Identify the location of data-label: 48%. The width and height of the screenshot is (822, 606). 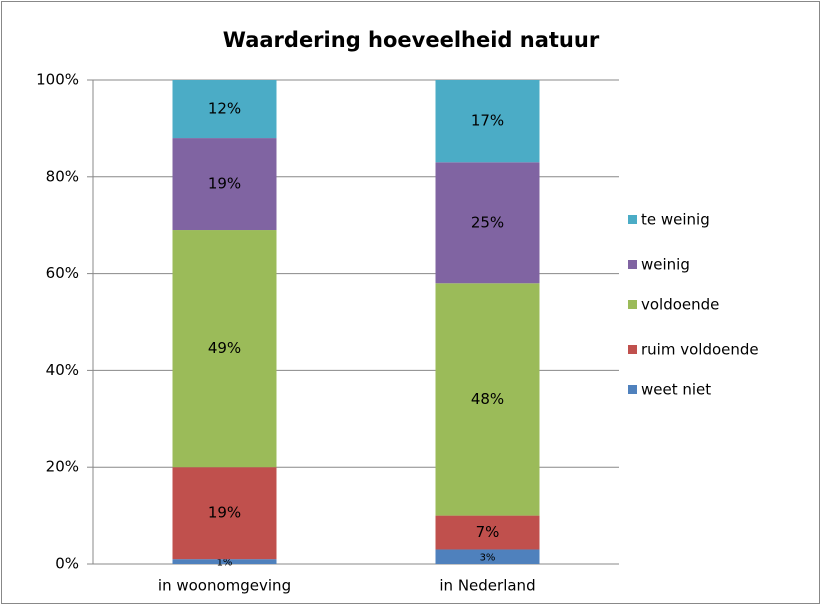
(487, 399).